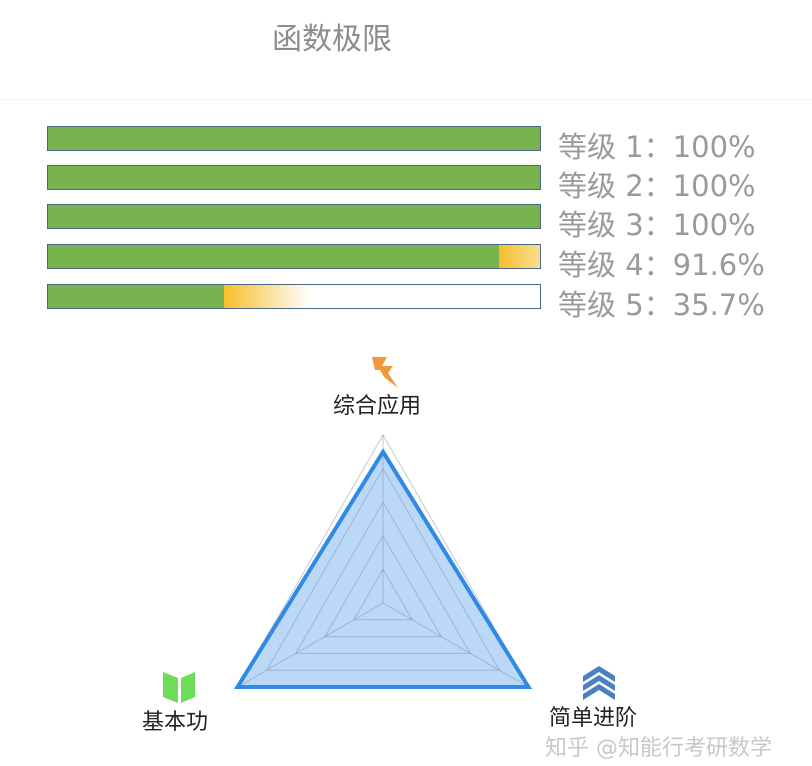 The image size is (812, 766). I want to click on book-icon, so click(170, 687).